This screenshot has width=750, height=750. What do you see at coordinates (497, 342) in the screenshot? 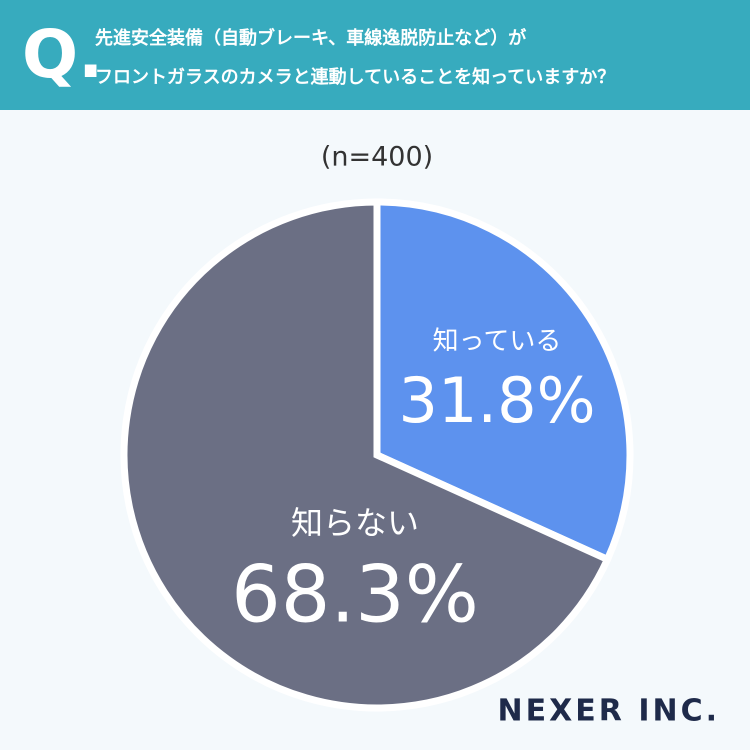
I see `slice-category-label: 知っている` at bounding box center [497, 342].